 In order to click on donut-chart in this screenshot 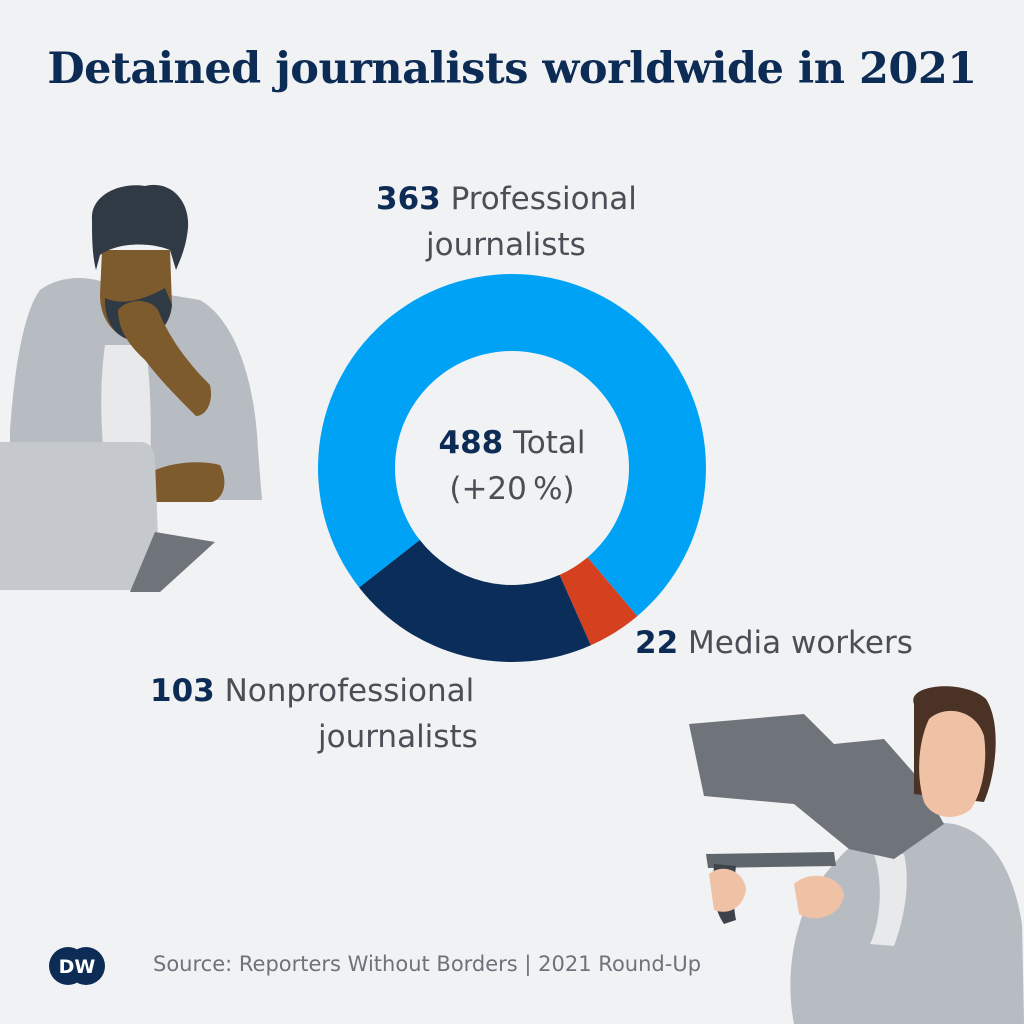, I will do `click(512, 467)`.